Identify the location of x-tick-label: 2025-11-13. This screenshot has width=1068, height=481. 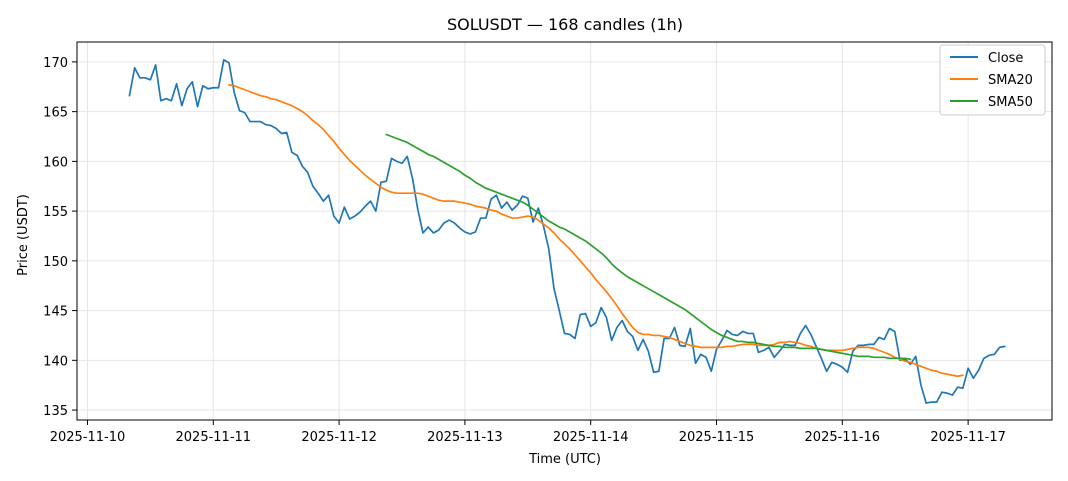
(465, 437).